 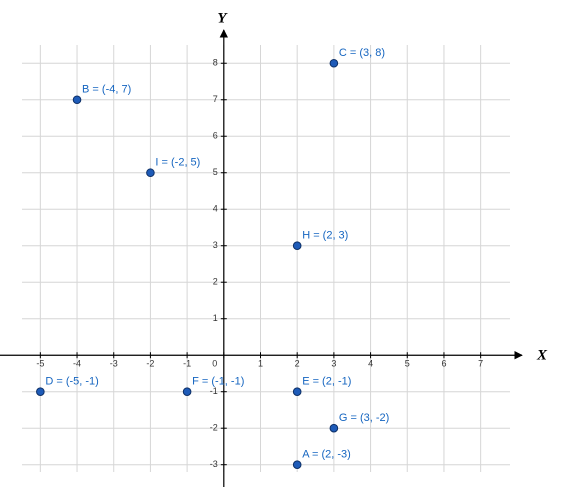 I want to click on y-tick-label: -1, so click(x=214, y=391).